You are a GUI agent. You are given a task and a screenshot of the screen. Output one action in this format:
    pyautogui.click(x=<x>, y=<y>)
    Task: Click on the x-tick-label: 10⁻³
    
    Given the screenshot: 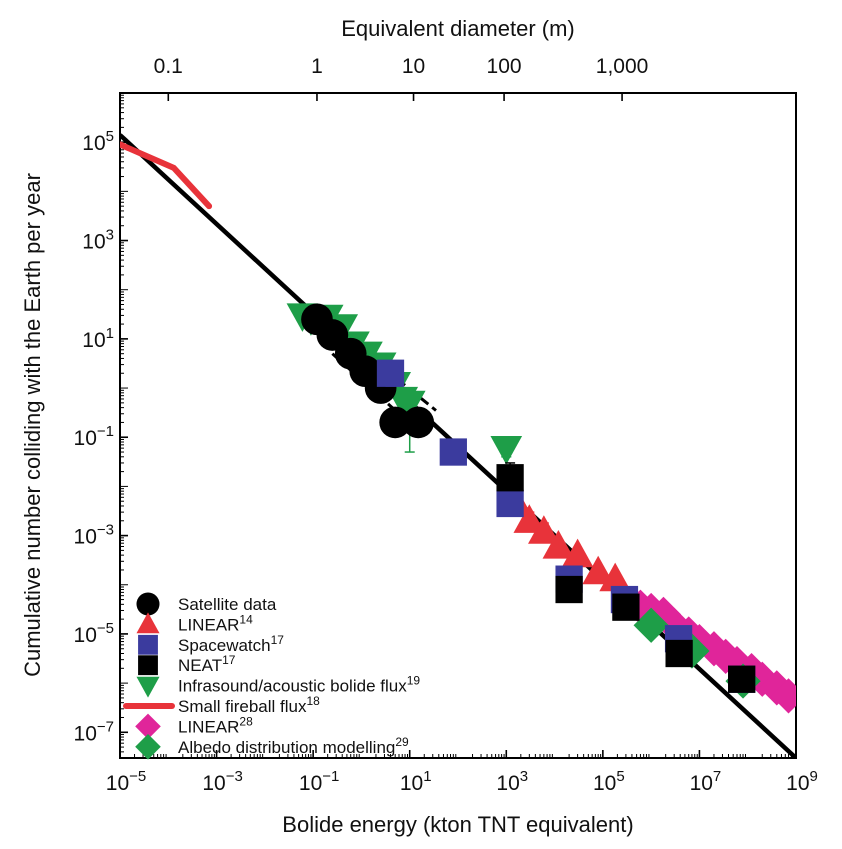 What is the action you would take?
    pyautogui.click(x=222, y=781)
    